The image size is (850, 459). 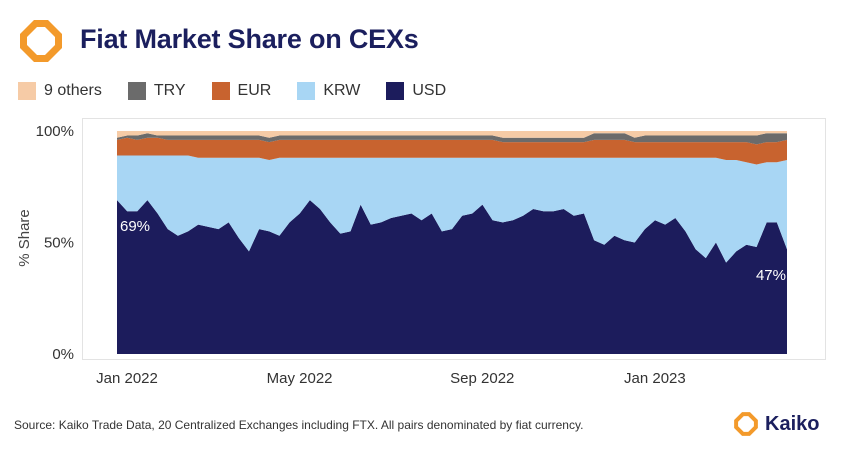 What do you see at coordinates (452, 151) in the screenshot?
I see `area-series-eur` at bounding box center [452, 151].